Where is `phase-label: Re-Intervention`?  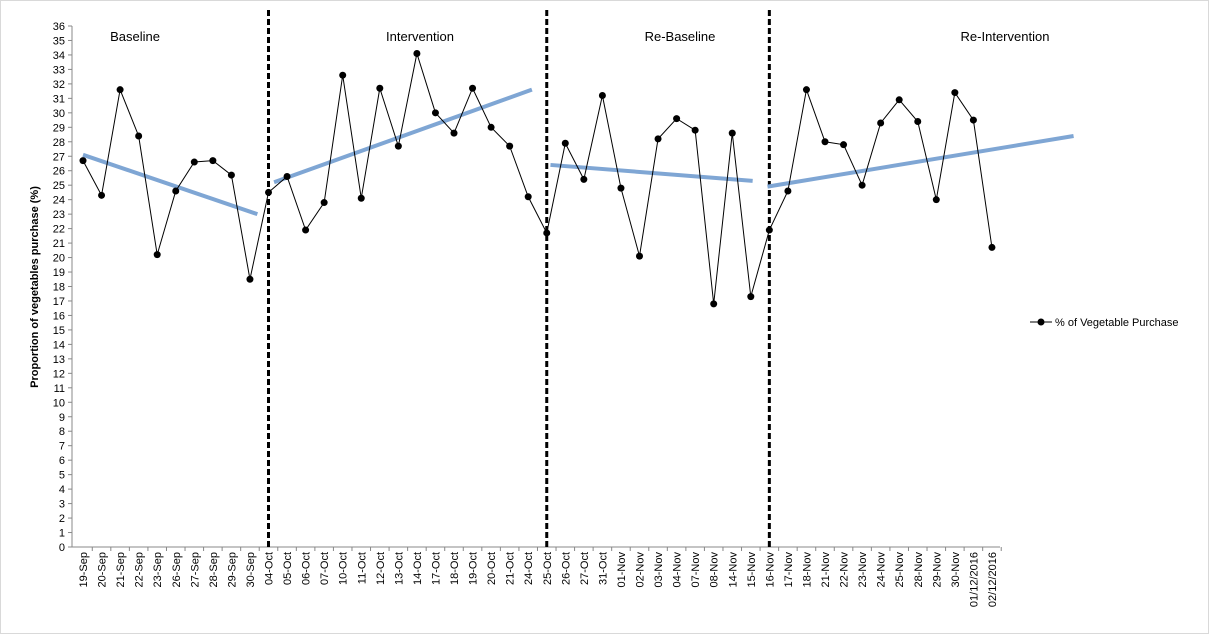
phase-label: Re-Intervention is located at coordinates (1005, 36).